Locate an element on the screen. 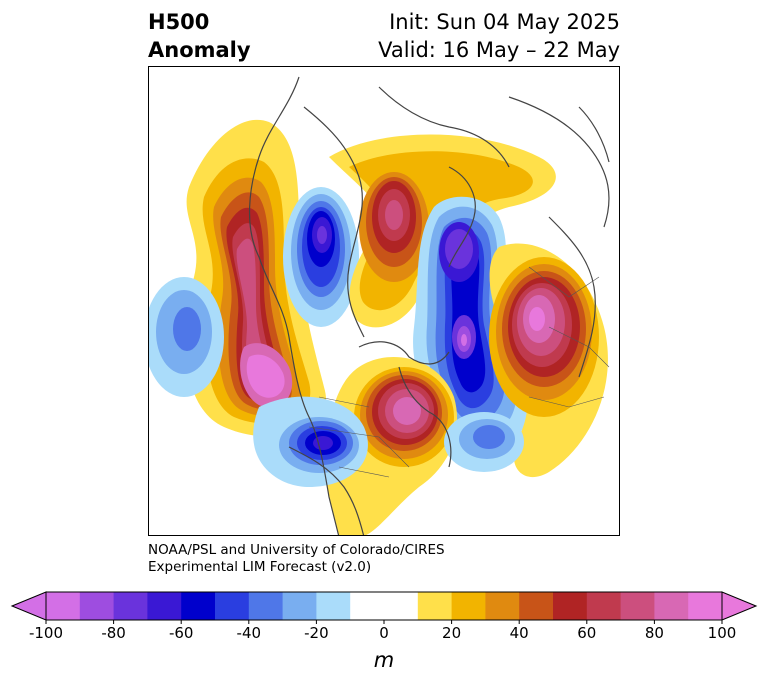  title-field: Anomaly is located at coordinates (199, 50).